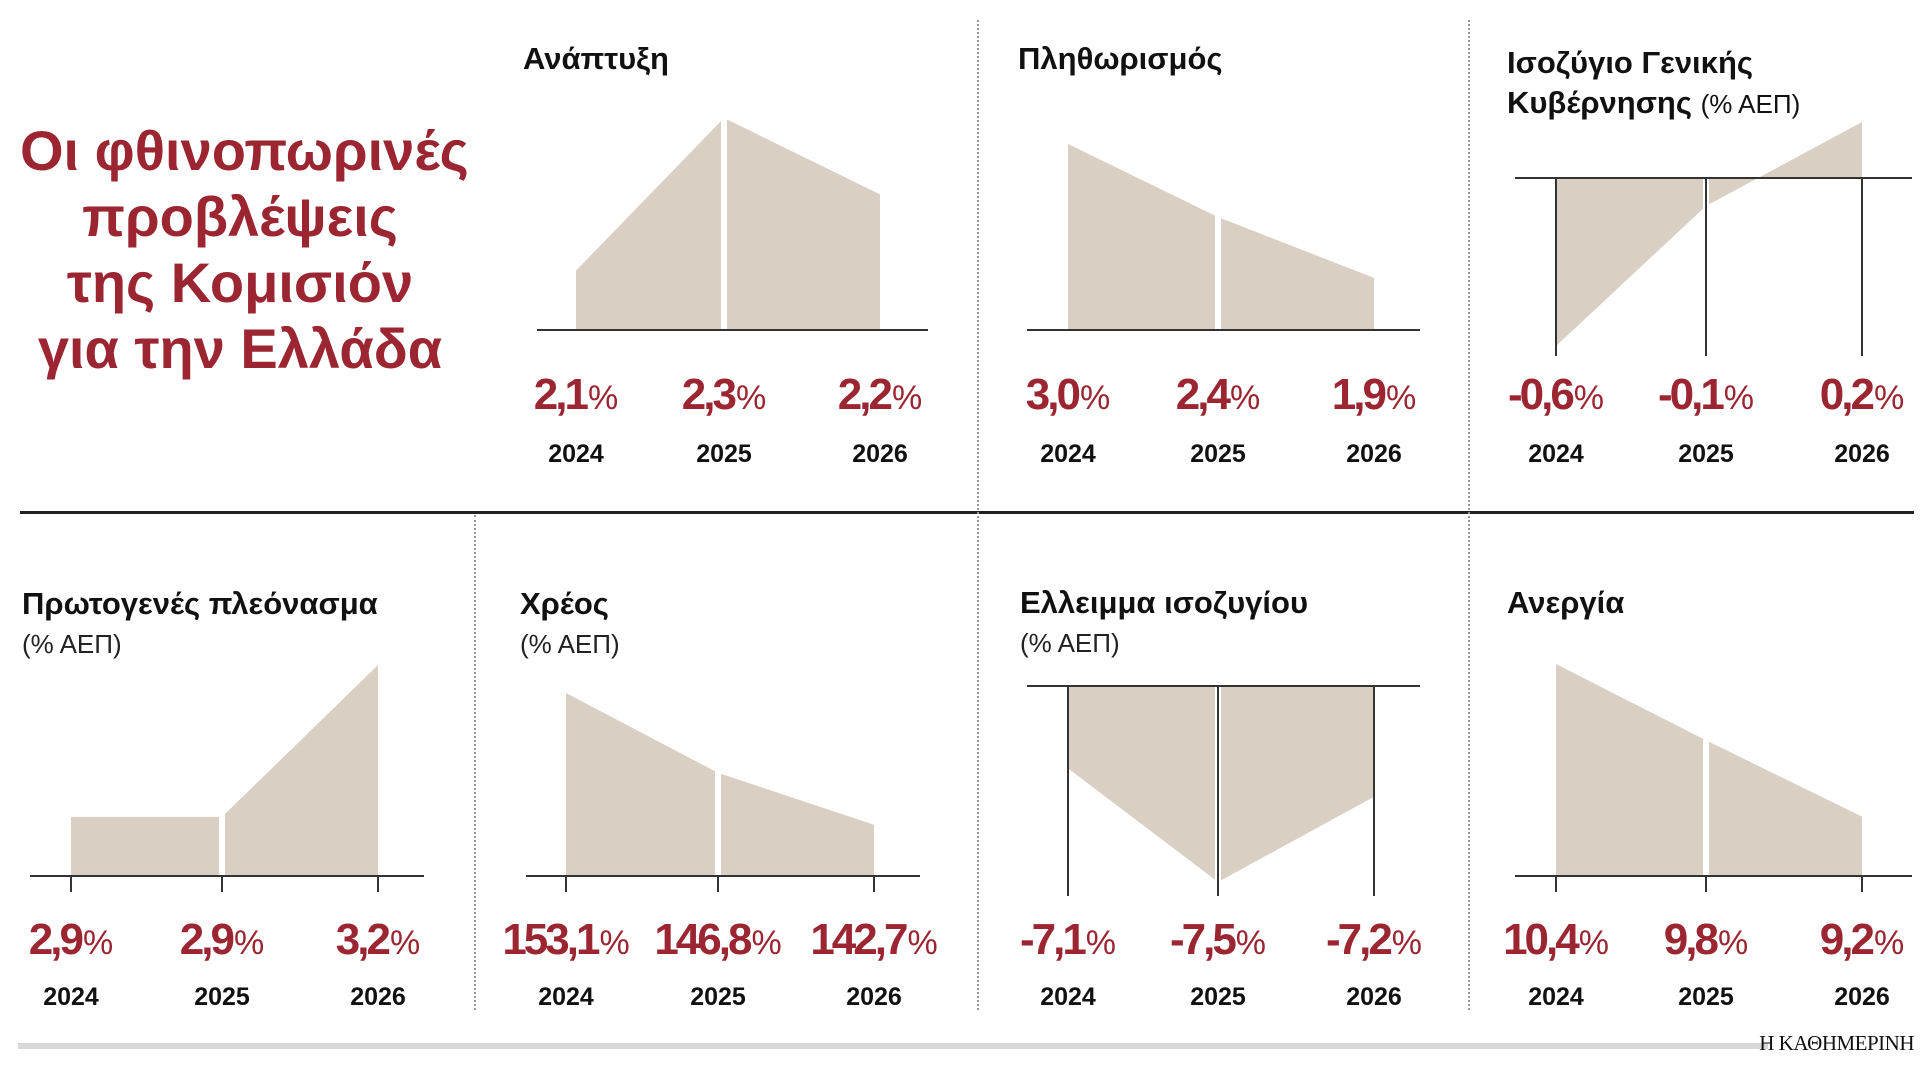 The height and width of the screenshot is (1080, 1920). I want to click on data-label: 2,2%, so click(880, 395).